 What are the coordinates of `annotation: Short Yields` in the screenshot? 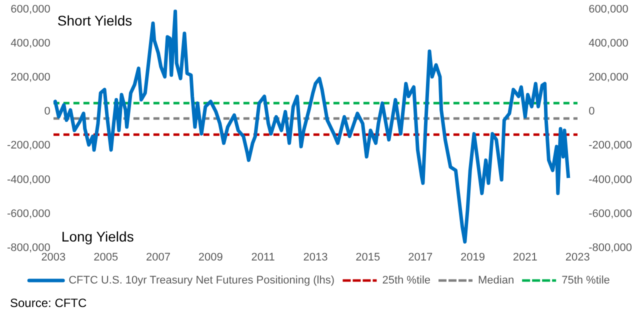 It's located at (94, 20).